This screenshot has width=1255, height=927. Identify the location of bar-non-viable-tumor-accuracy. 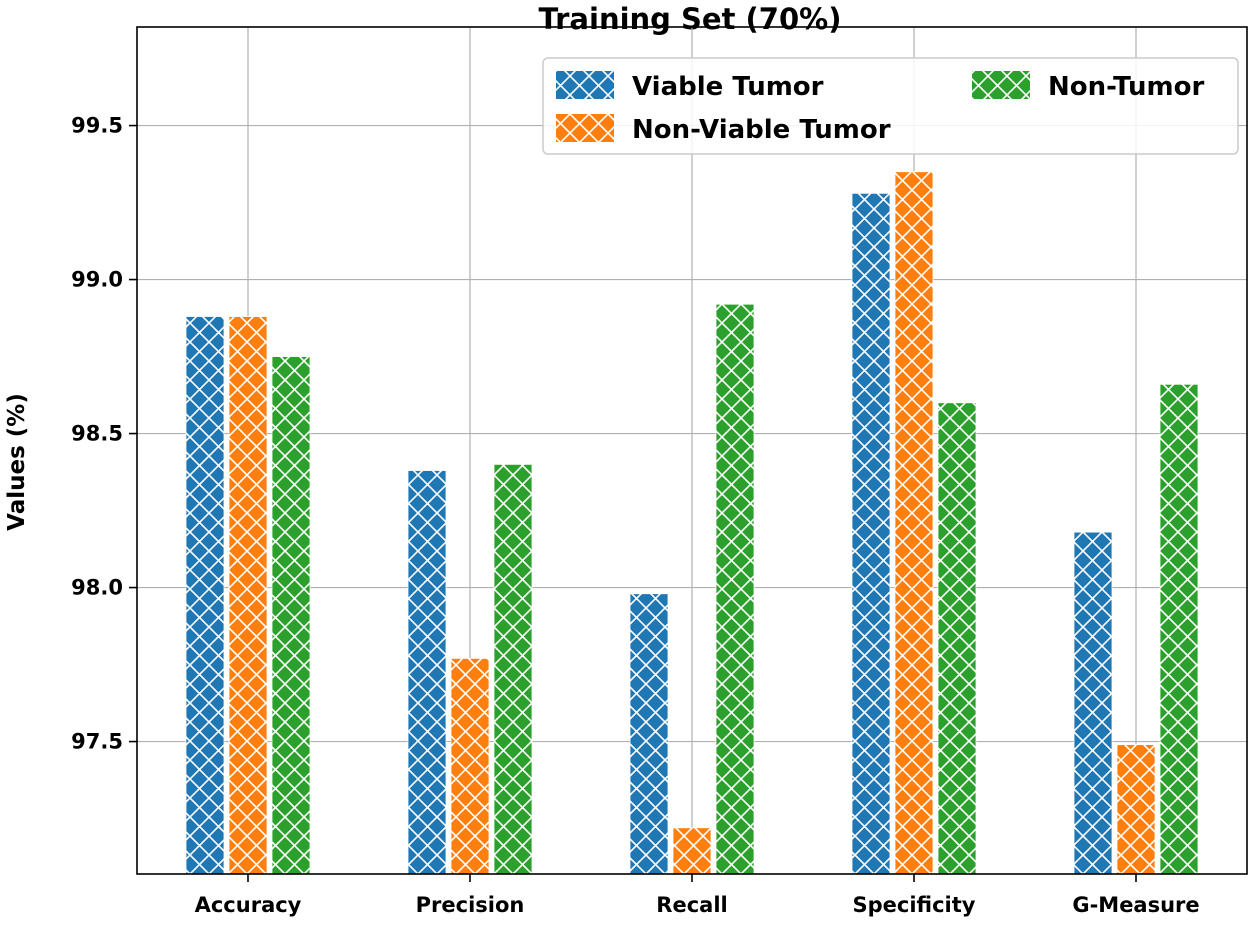
(248, 595).